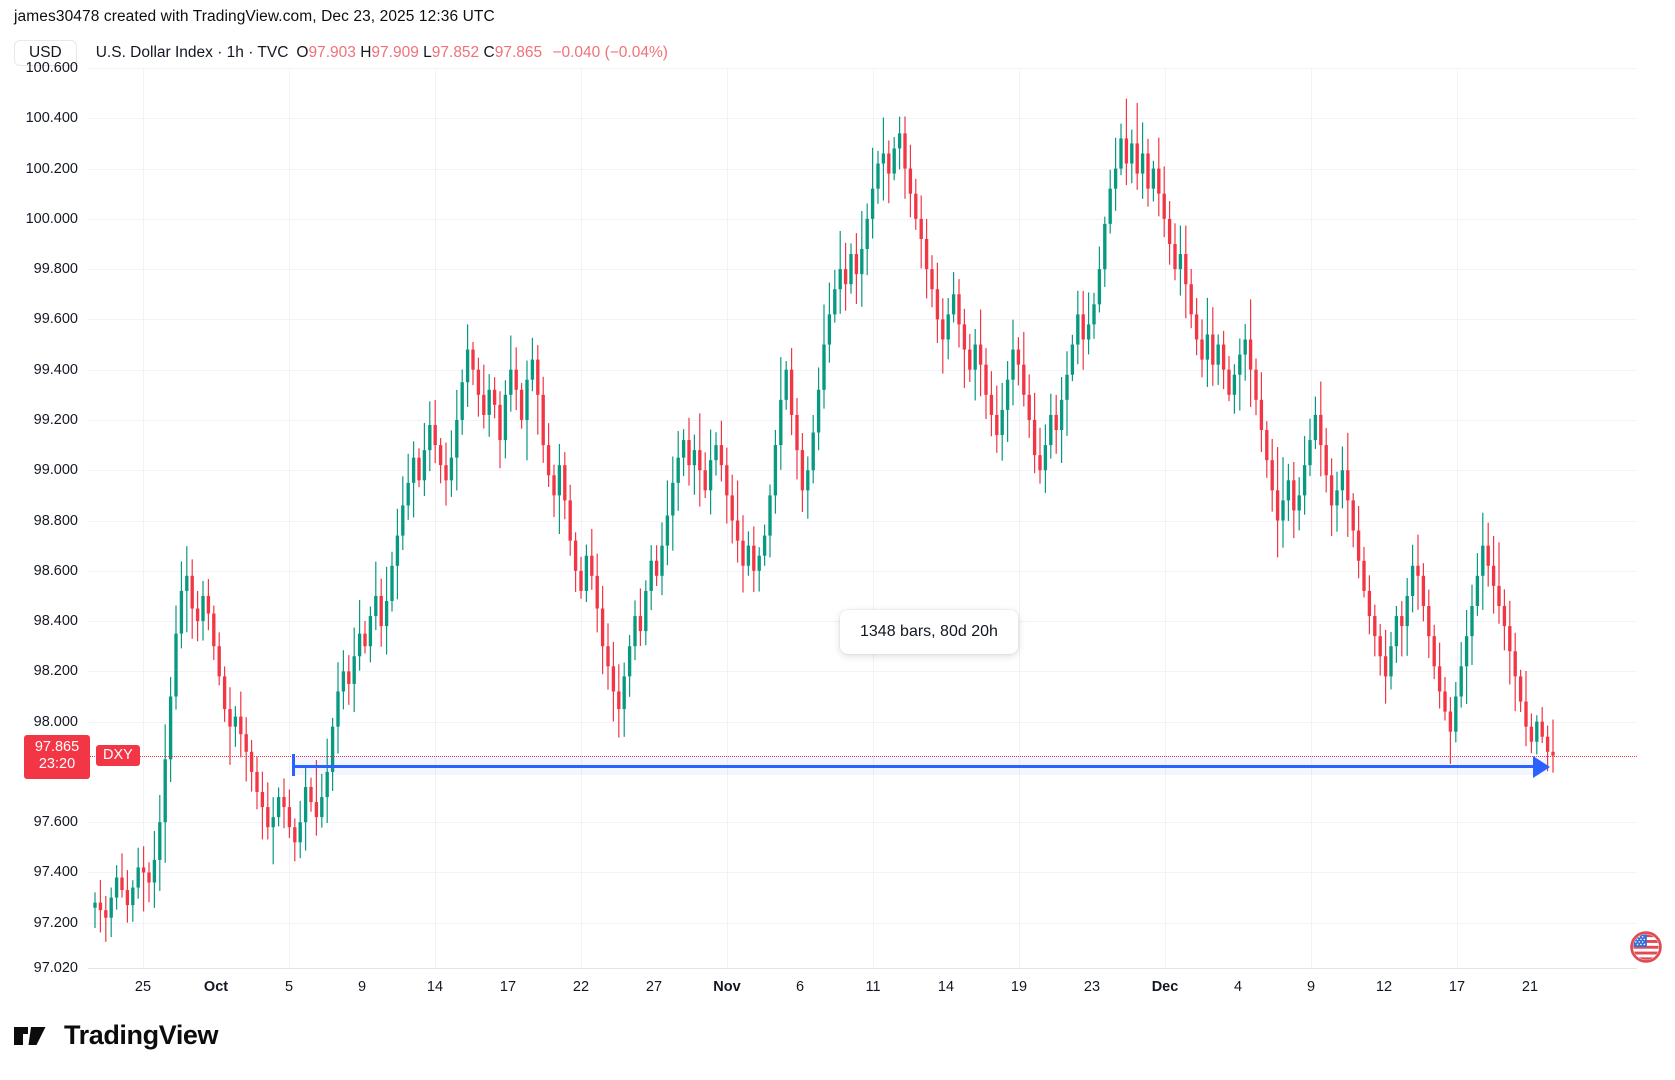  What do you see at coordinates (55, 570) in the screenshot?
I see `price-axis-label: 98.600` at bounding box center [55, 570].